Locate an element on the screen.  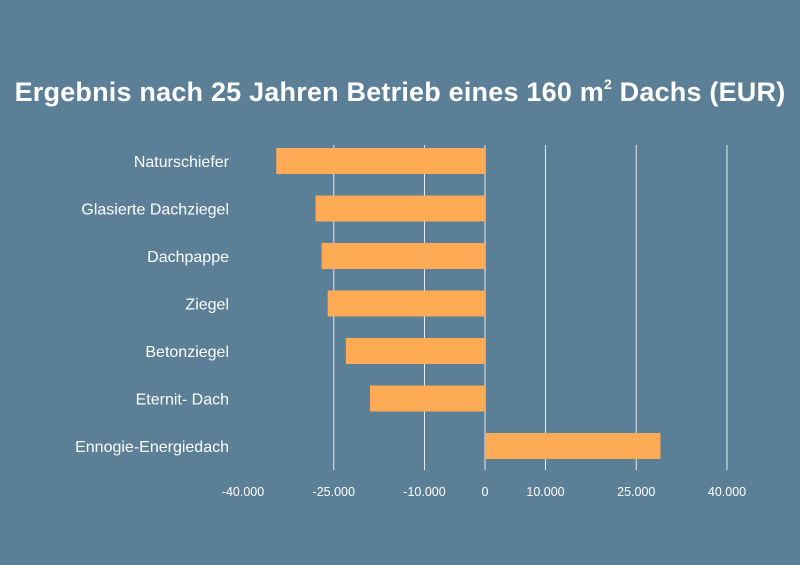
chart-title-end: Dachs (EUR) is located at coordinates (698, 92).